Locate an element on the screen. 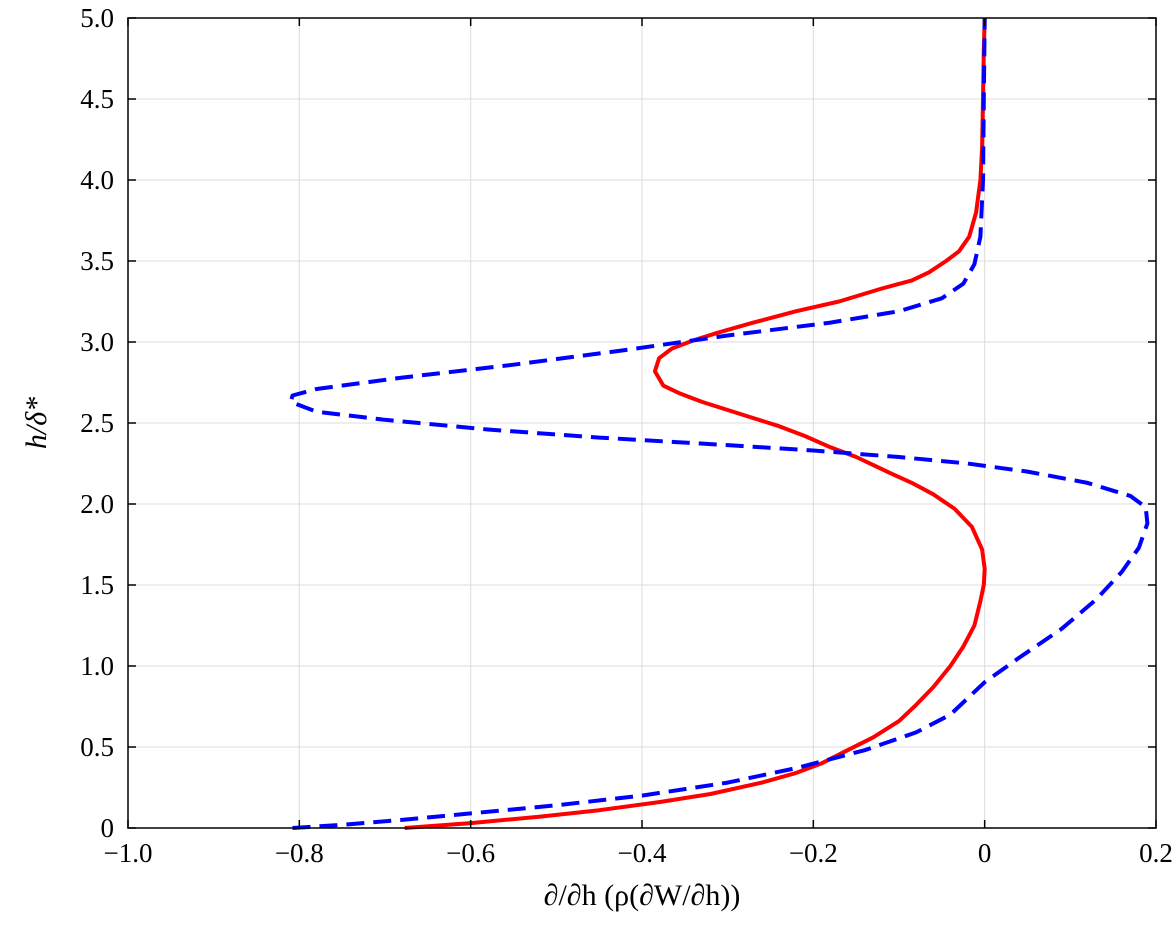  x-tick-label: −0.6 is located at coordinates (470, 853).